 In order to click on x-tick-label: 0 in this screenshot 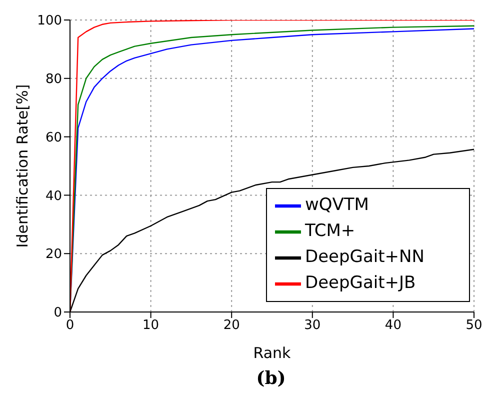, I will do `click(70, 326)`.